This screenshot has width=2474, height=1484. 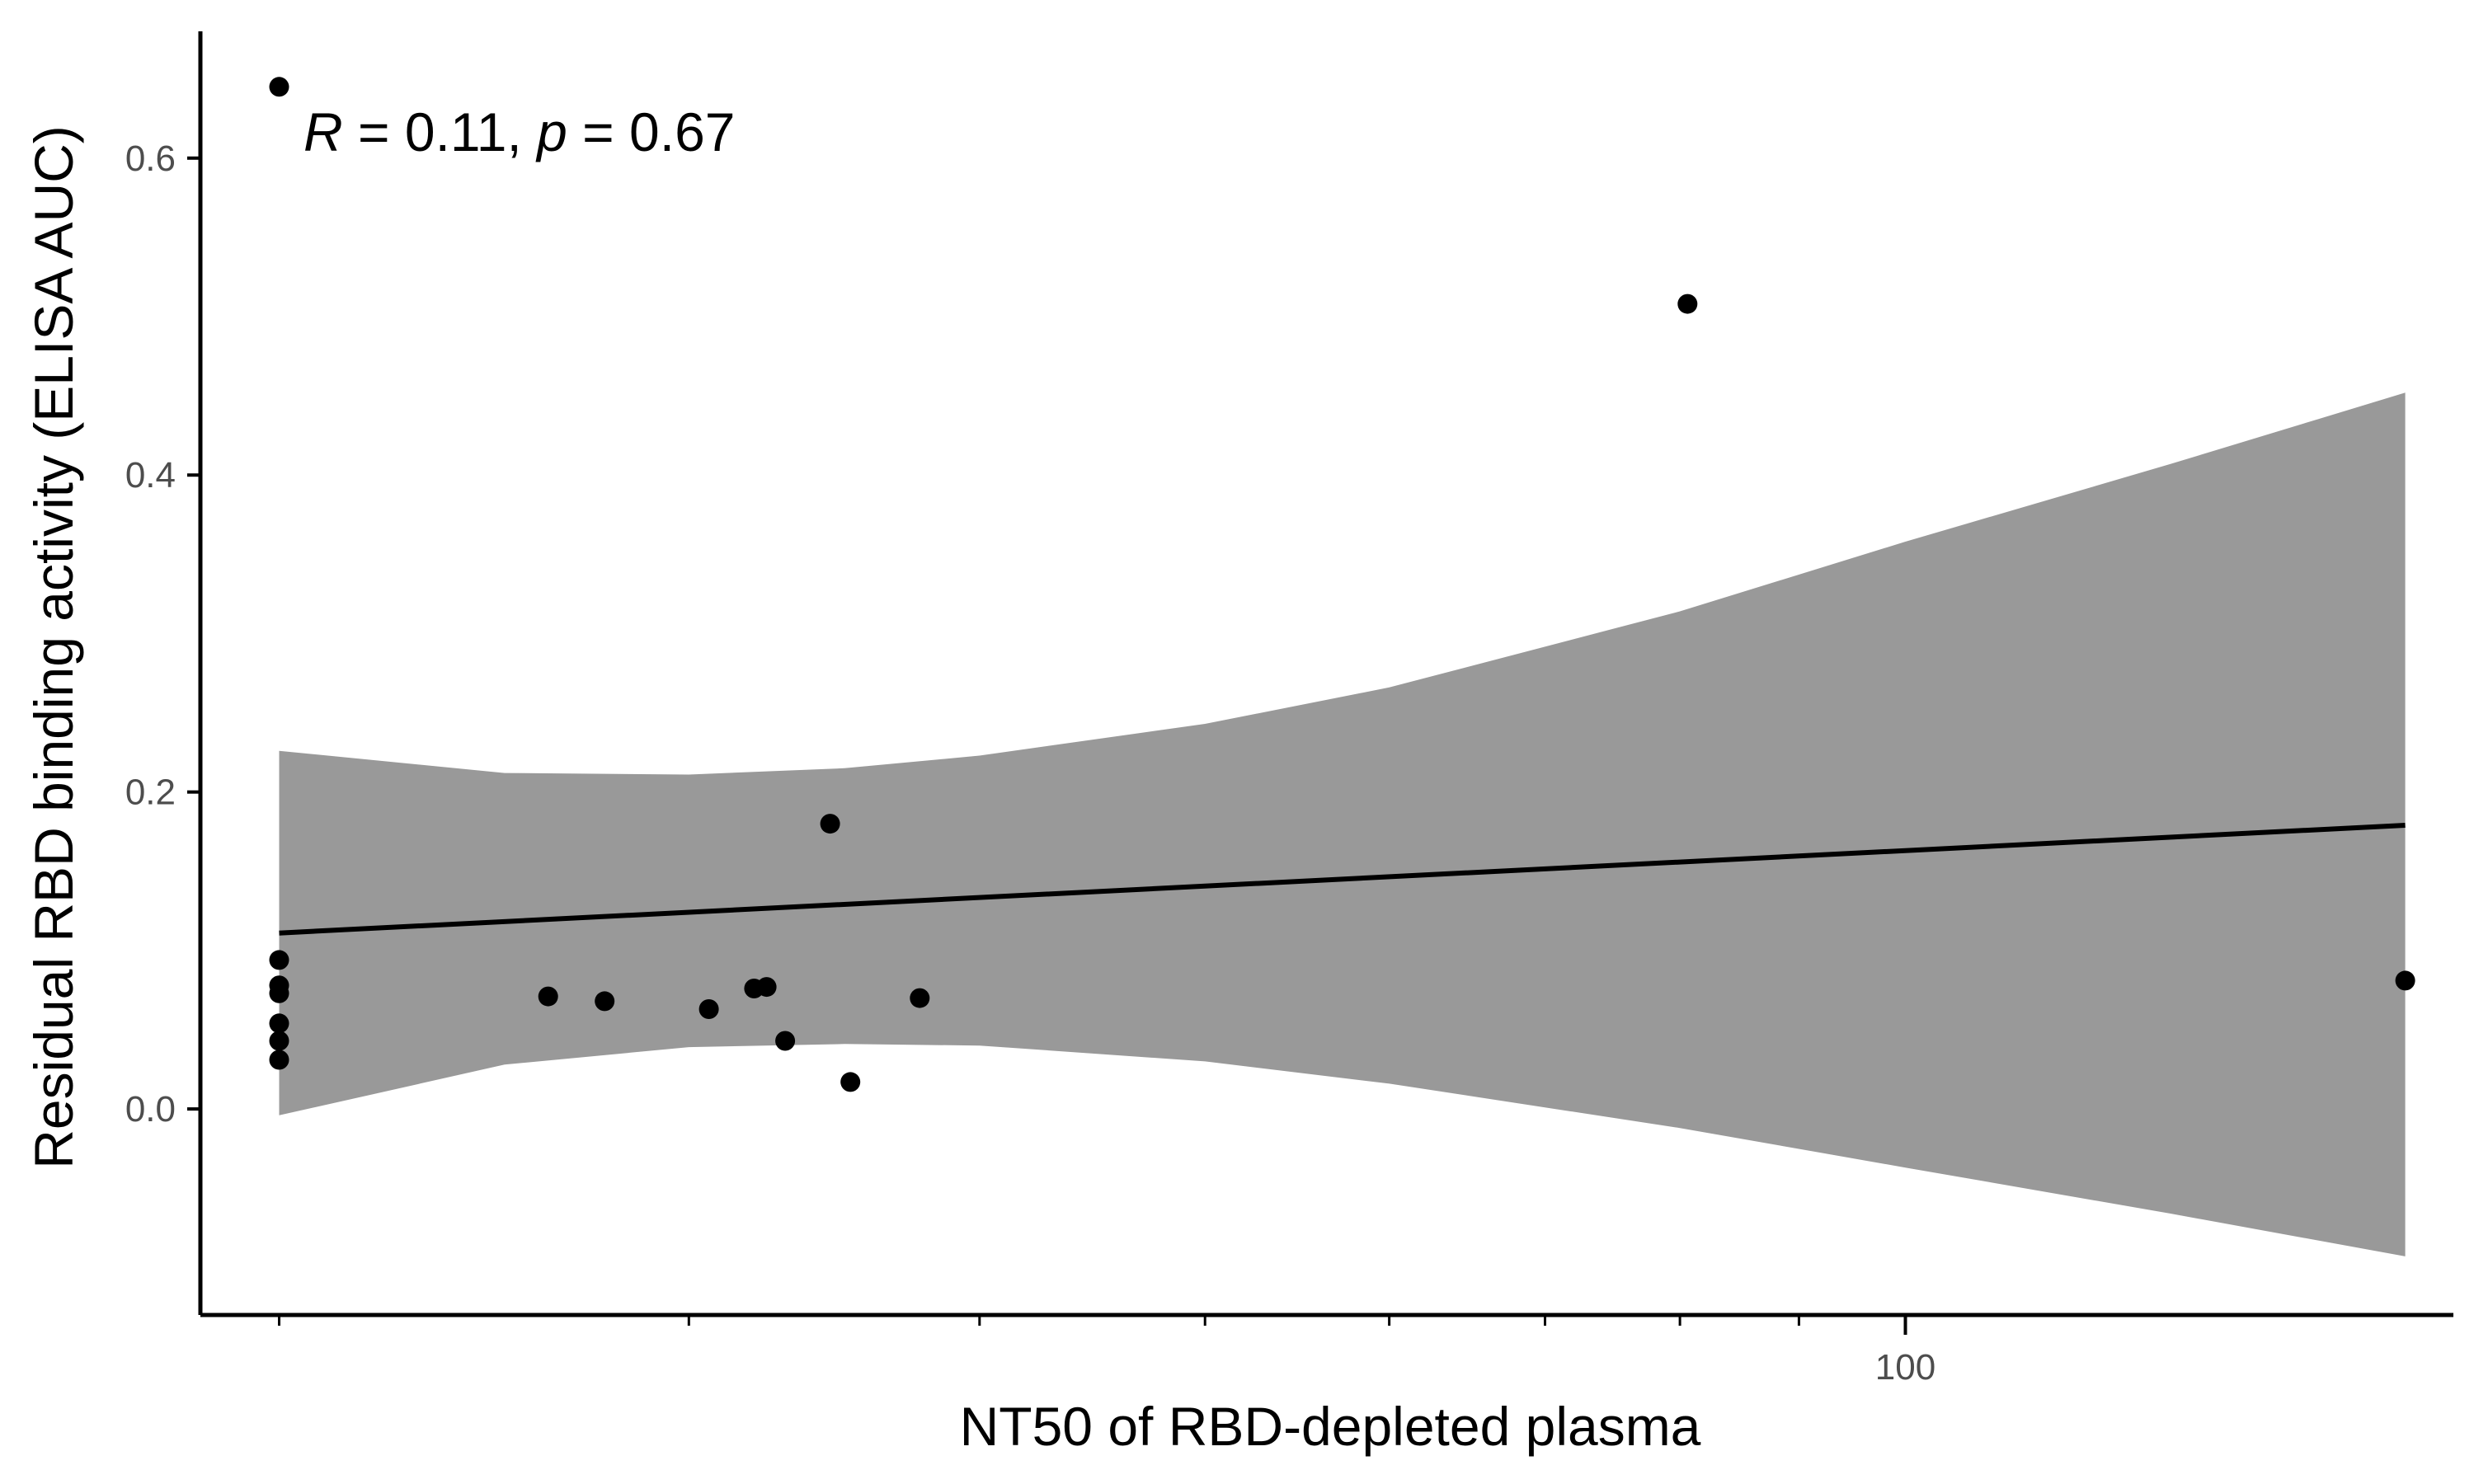 What do you see at coordinates (1106, 1351) in the screenshot?
I see `x-axis-ticks: 100` at bounding box center [1106, 1351].